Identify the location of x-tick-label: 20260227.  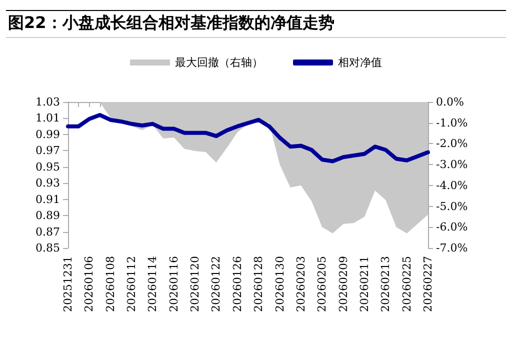
(428, 284).